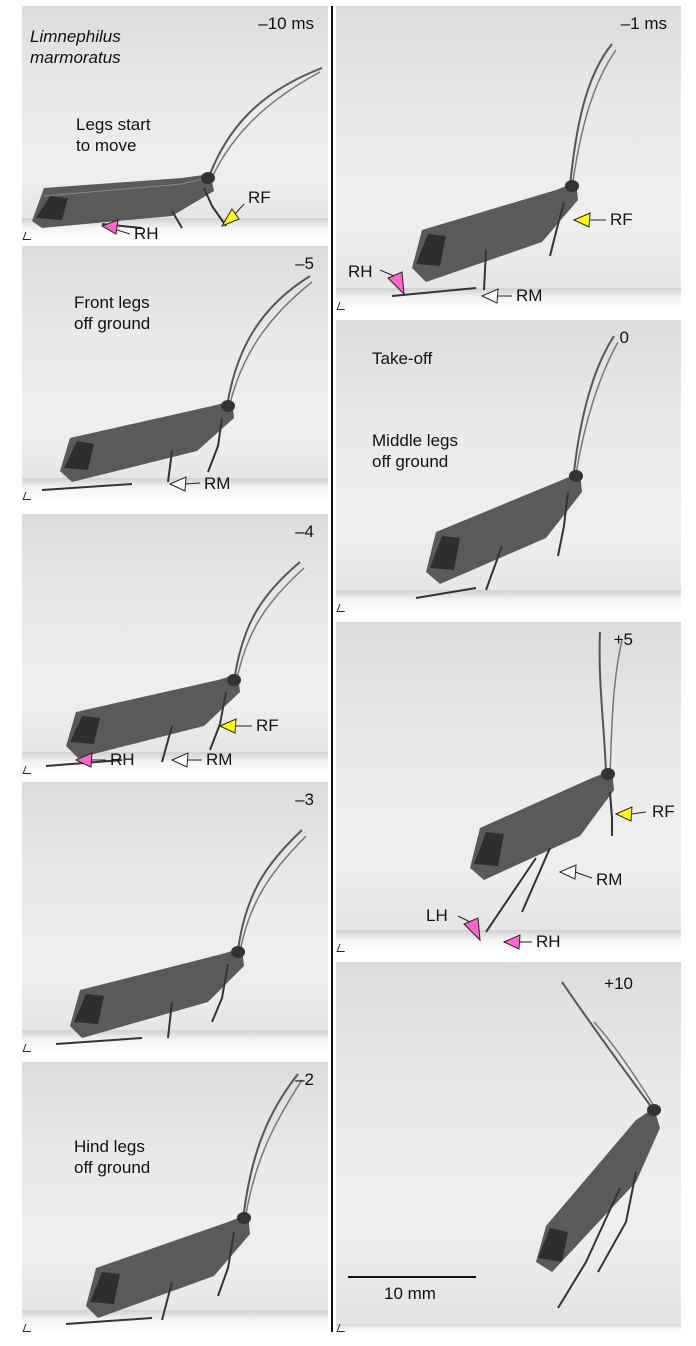  I want to click on annotation-note: Front legs off ground, so click(112, 313).